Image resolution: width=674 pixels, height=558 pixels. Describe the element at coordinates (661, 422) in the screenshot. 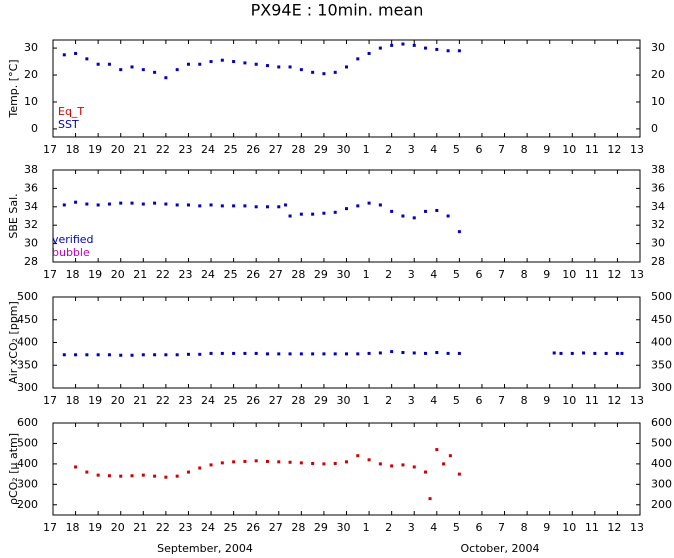

I see `y-tick-label: 600` at that location.